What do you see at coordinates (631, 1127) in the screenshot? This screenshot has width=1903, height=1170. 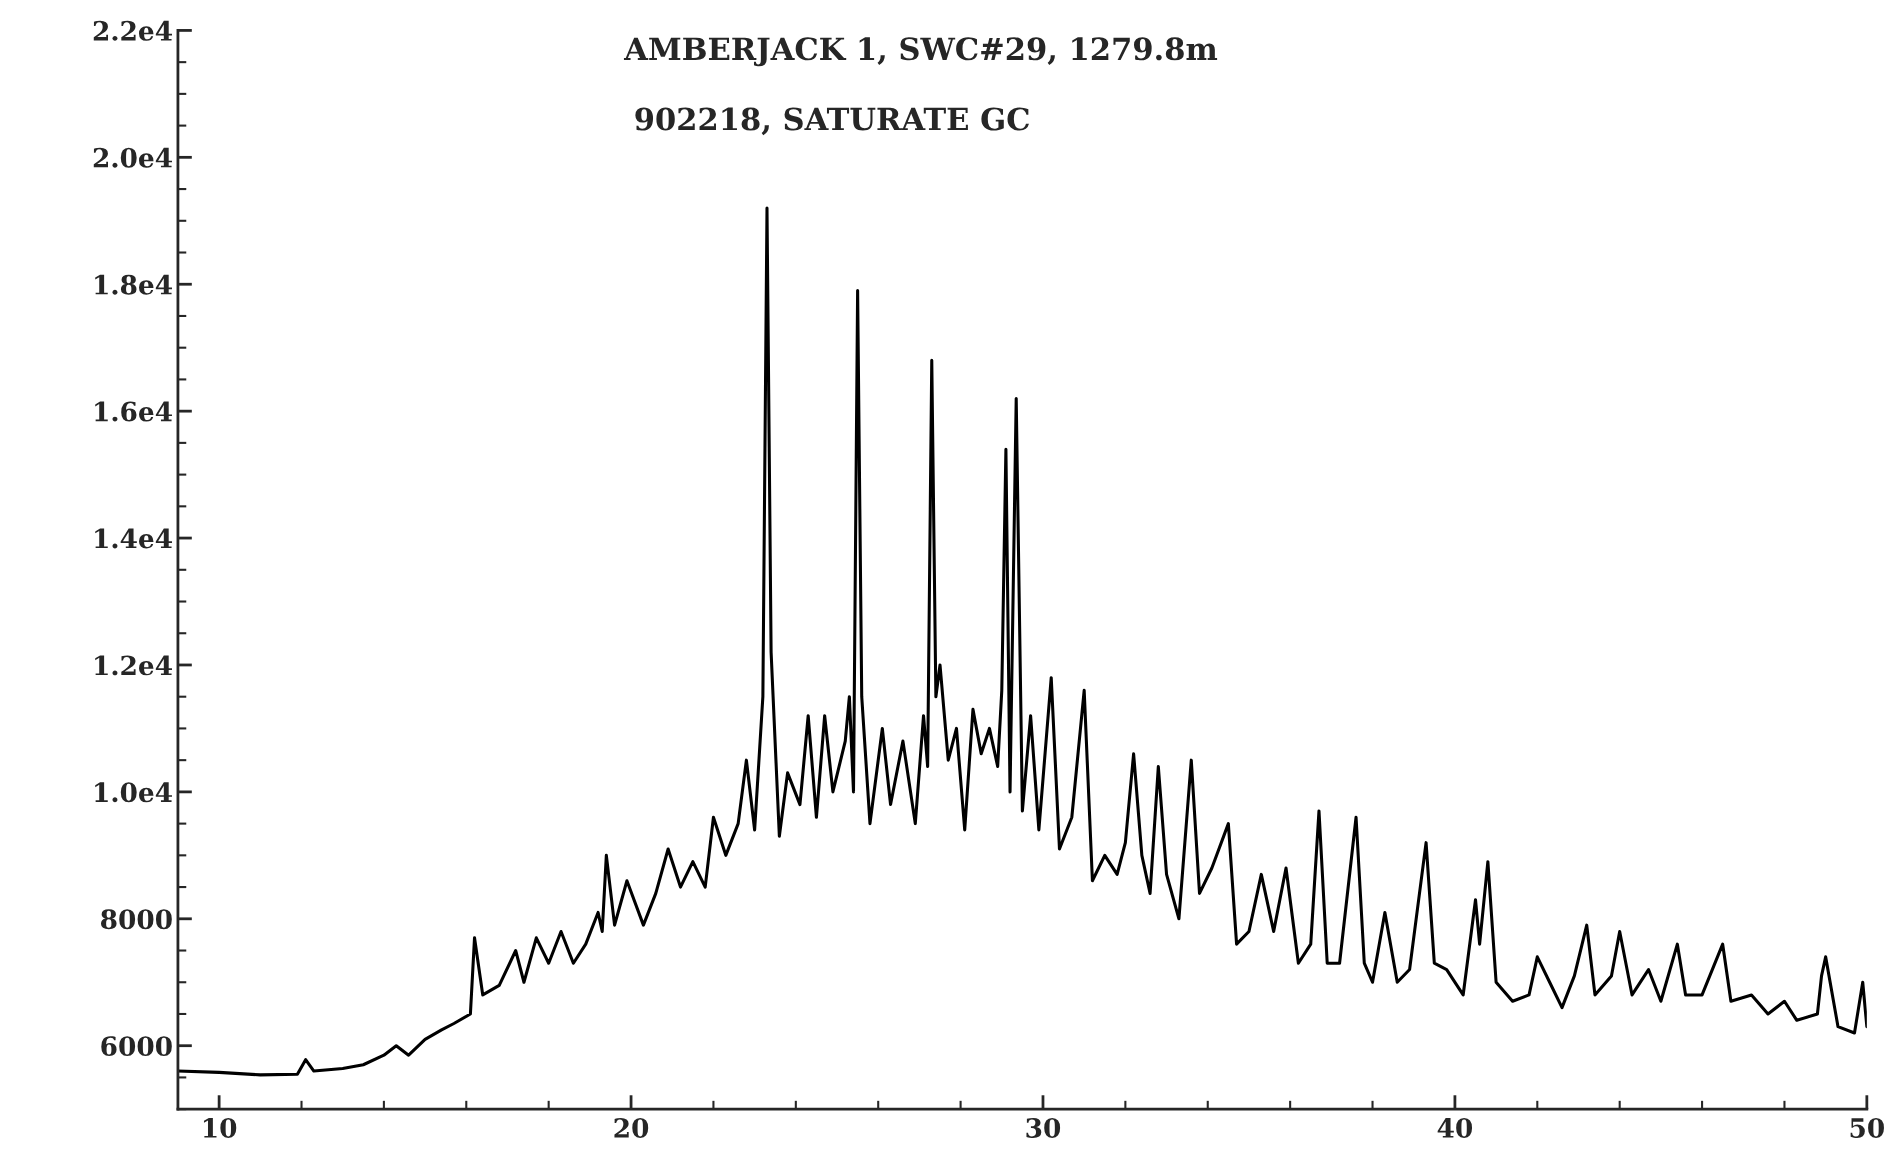 I see `x-tick-label: 20` at bounding box center [631, 1127].